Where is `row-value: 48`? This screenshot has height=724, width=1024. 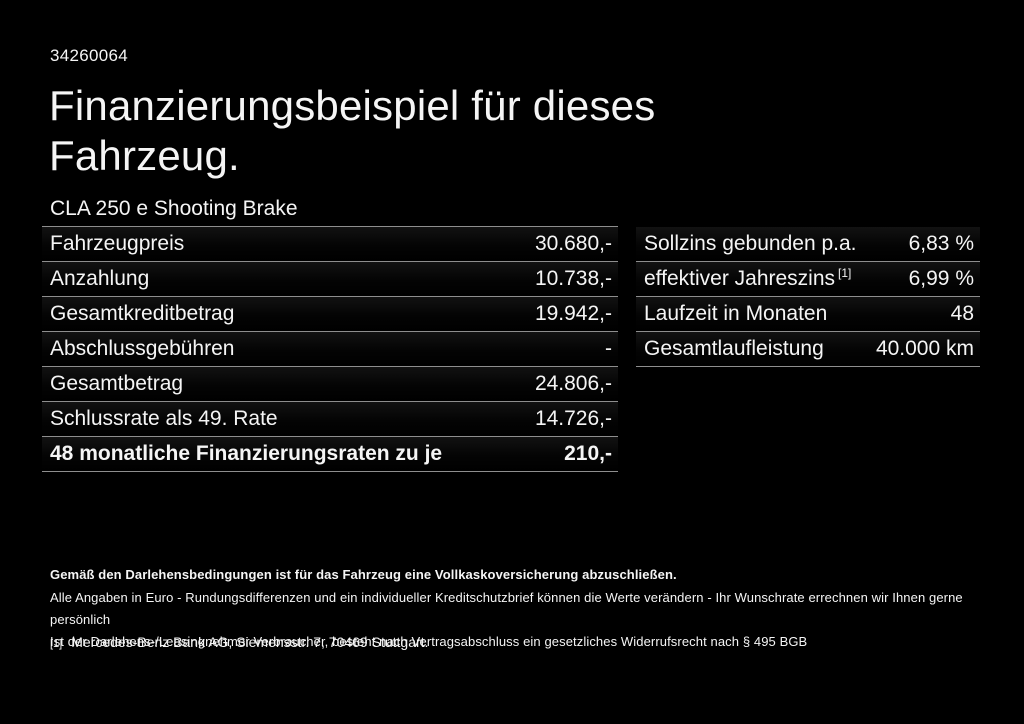
row-value: 48 is located at coordinates (962, 313).